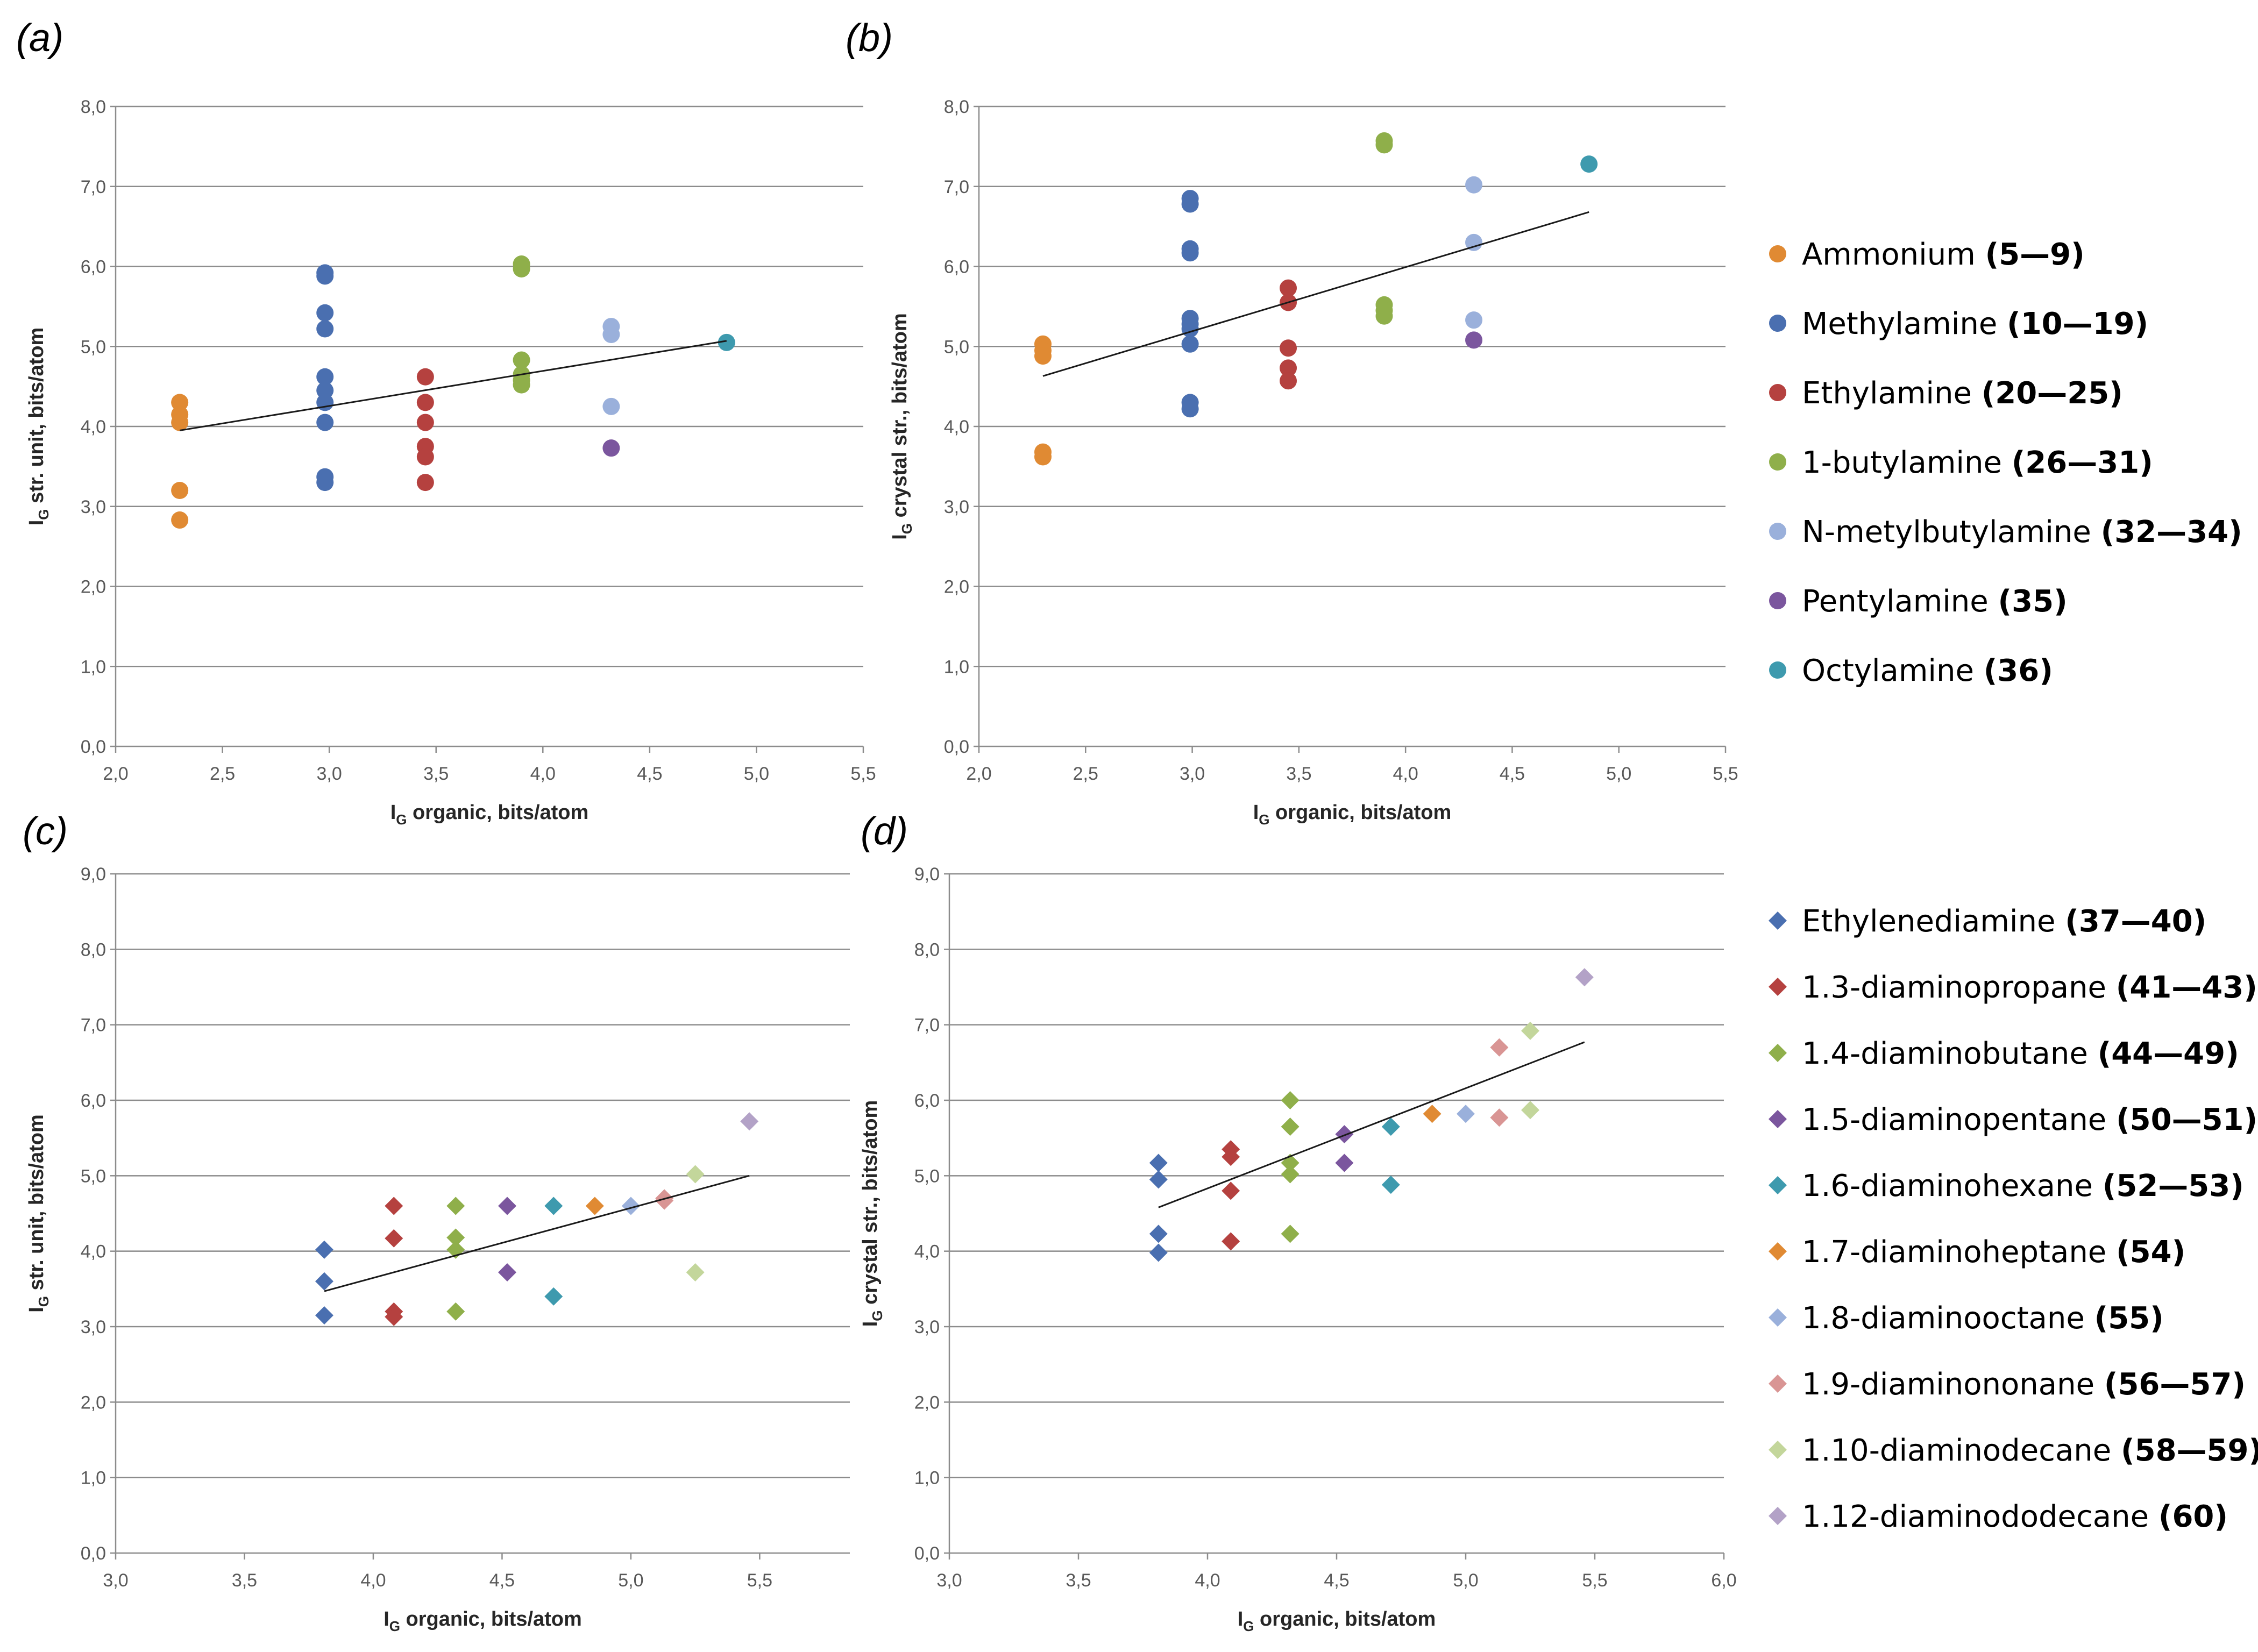 This screenshot has height=1652, width=2258. What do you see at coordinates (94, 874) in the screenshot?
I see `y-tick-label: 9,0` at bounding box center [94, 874].